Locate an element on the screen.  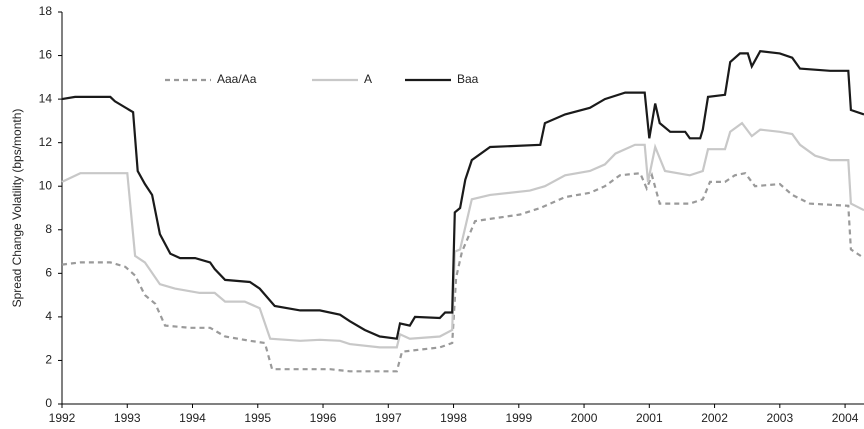
x-tick-label: 1993 is located at coordinates (127, 418).